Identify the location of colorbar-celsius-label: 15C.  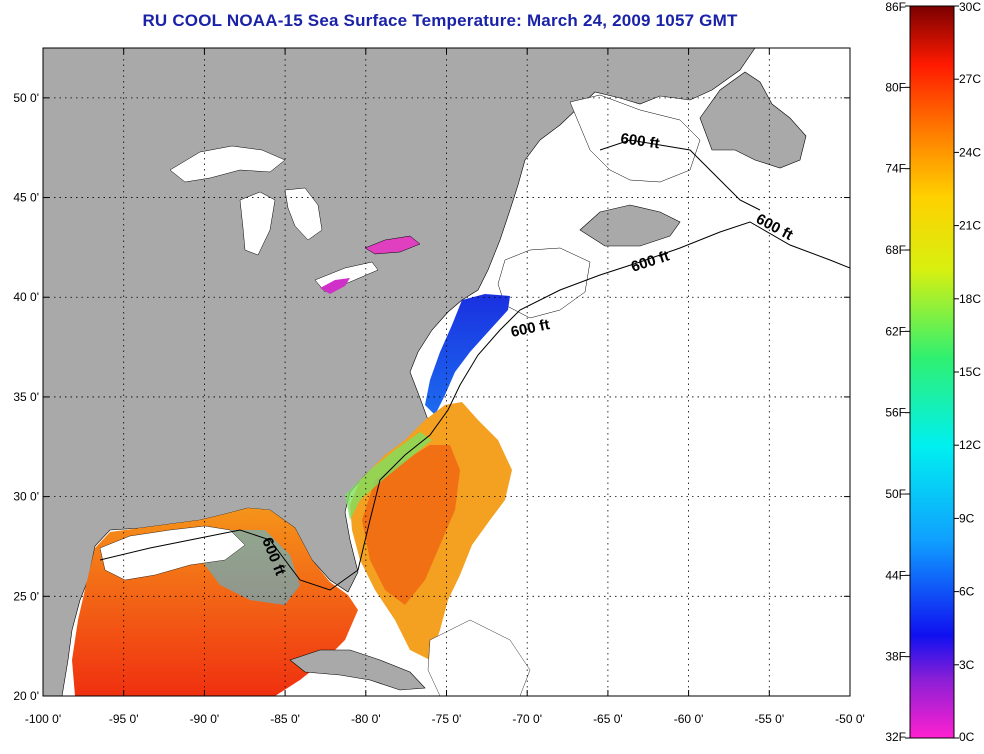
(970, 372).